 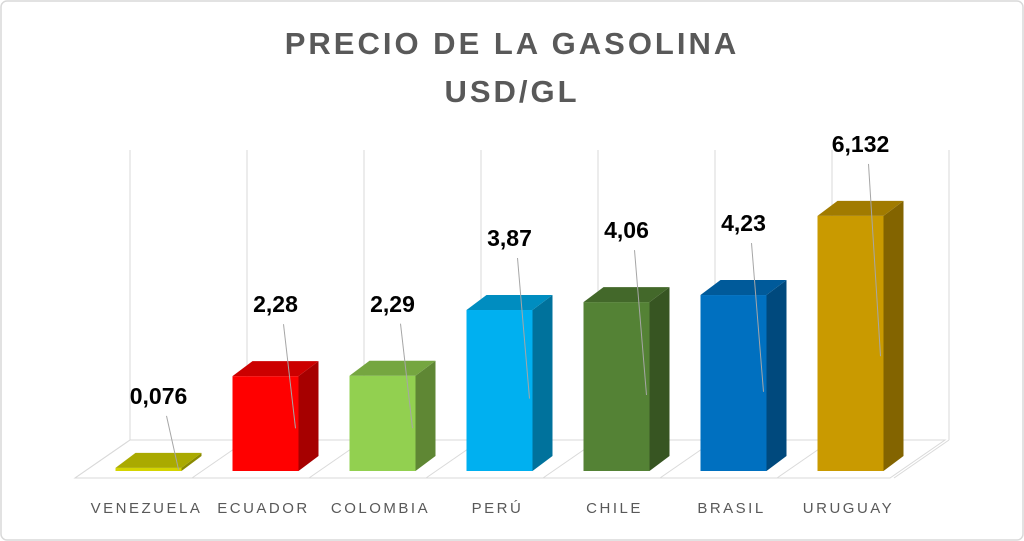 What do you see at coordinates (512, 43) in the screenshot?
I see `chart-title: PRECIO DE LA GASOLINA` at bounding box center [512, 43].